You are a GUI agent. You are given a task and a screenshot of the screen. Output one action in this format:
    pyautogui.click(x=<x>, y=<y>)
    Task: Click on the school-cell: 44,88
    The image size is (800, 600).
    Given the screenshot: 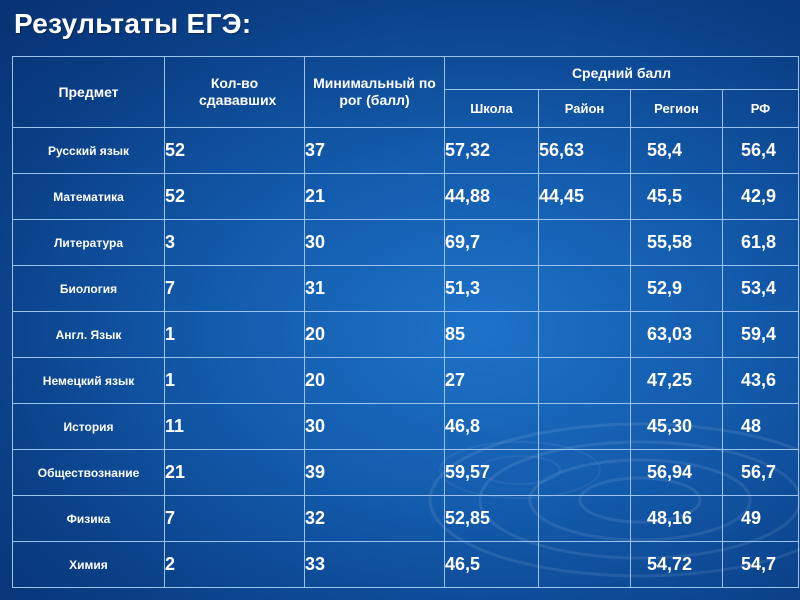 What is the action you would take?
    pyautogui.click(x=491, y=196)
    